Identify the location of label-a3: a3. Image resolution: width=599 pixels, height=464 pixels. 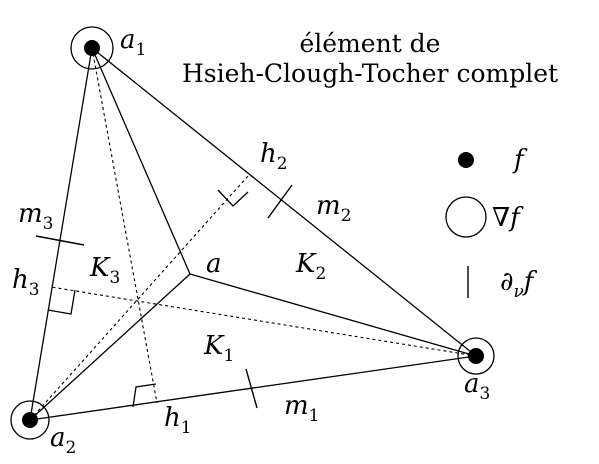
(477, 386).